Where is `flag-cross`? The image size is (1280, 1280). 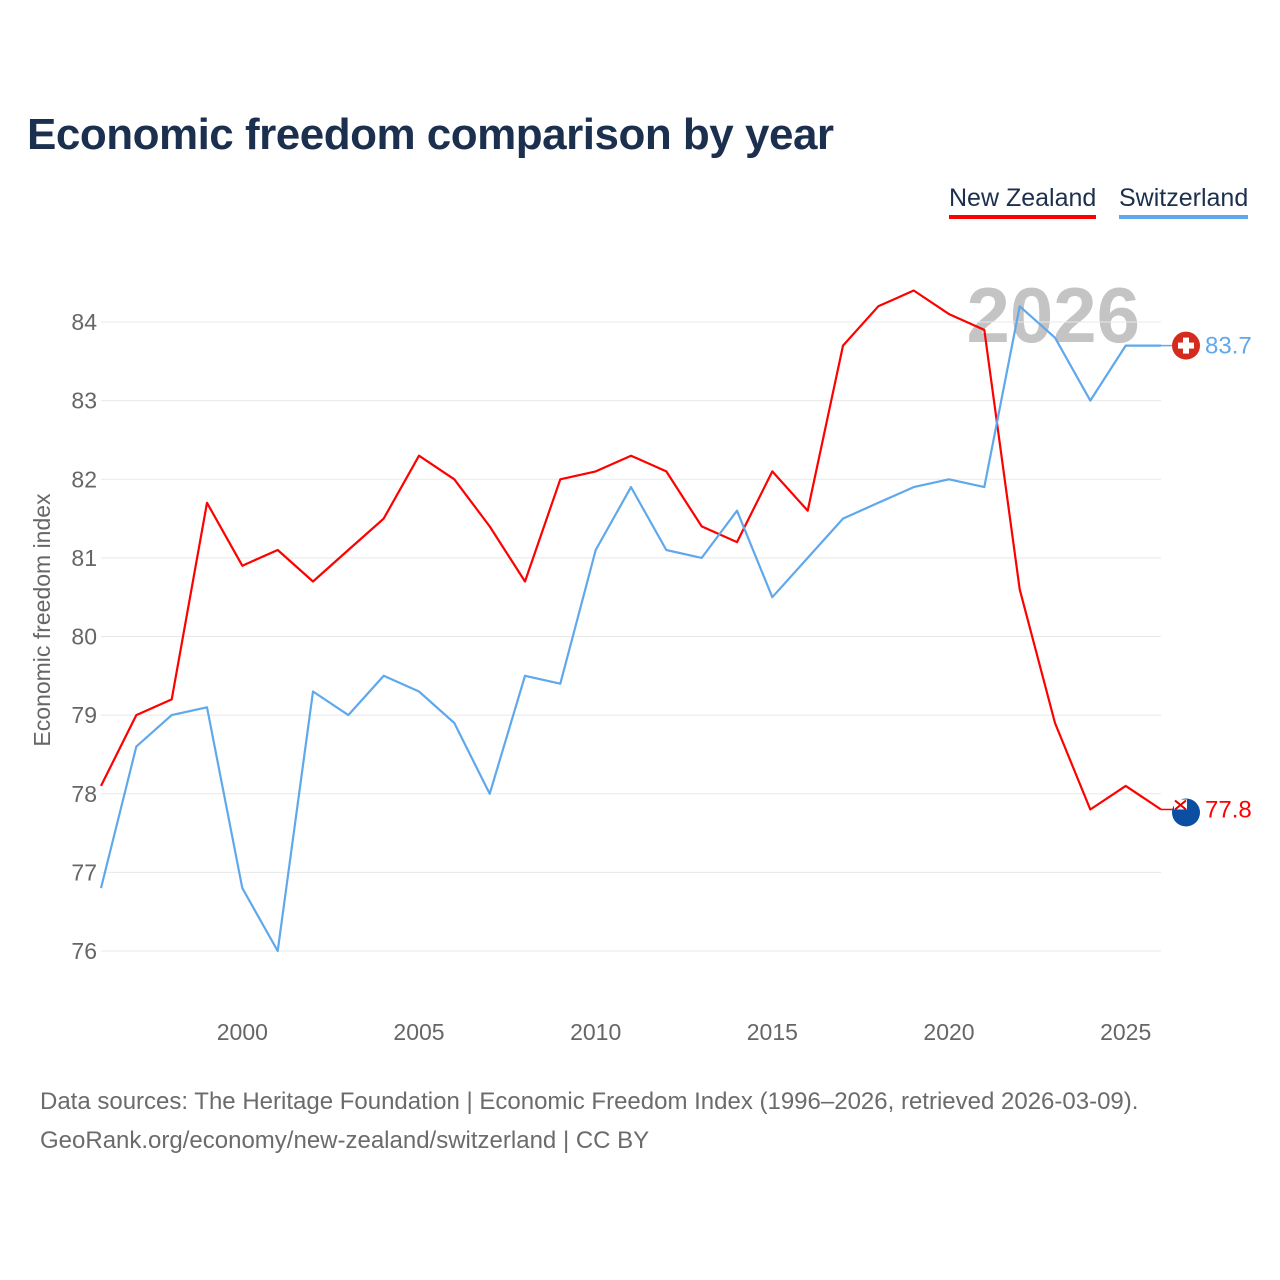 flag-cross is located at coordinates (1186, 345).